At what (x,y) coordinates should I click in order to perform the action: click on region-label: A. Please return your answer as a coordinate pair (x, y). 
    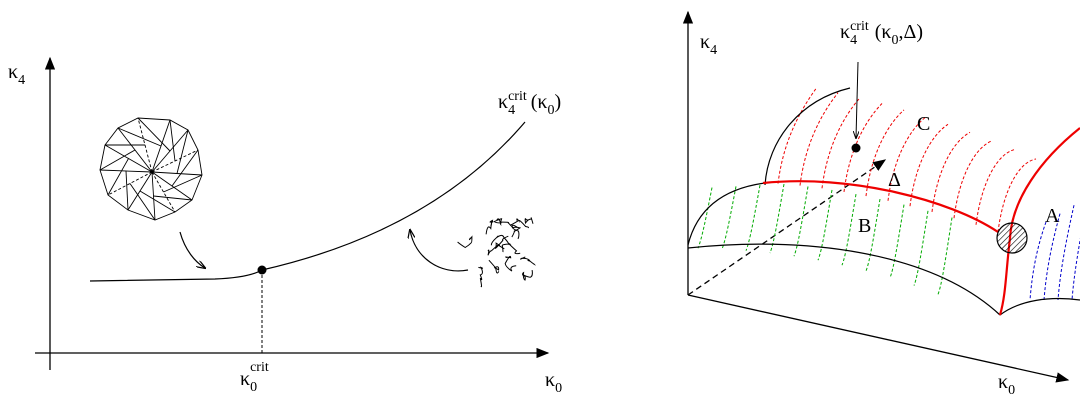
    Looking at the image, I should click on (1052, 216).